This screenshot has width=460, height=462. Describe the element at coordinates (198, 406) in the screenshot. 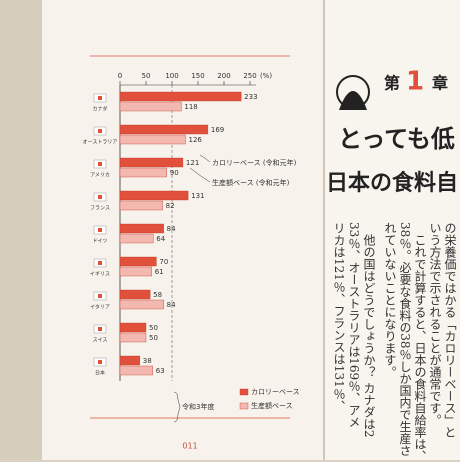

I see `annotation: 令和3年度` at that location.